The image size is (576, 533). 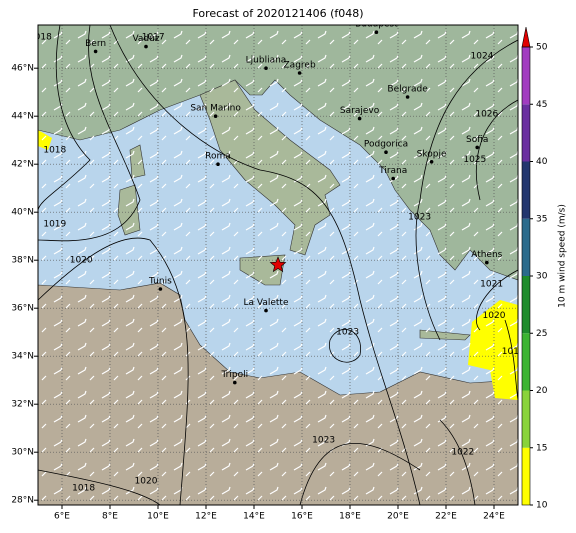 What do you see at coordinates (376, 25) in the screenshot?
I see `city-label: Budapest` at bounding box center [376, 25].